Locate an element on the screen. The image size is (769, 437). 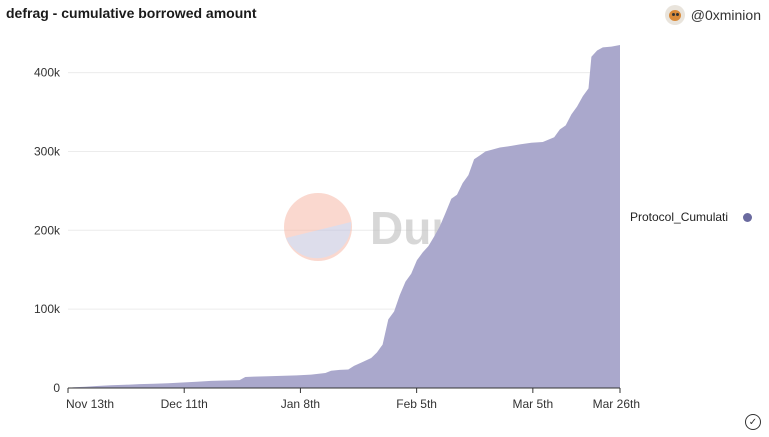
y-tick-label: 100k is located at coordinates (47, 309).